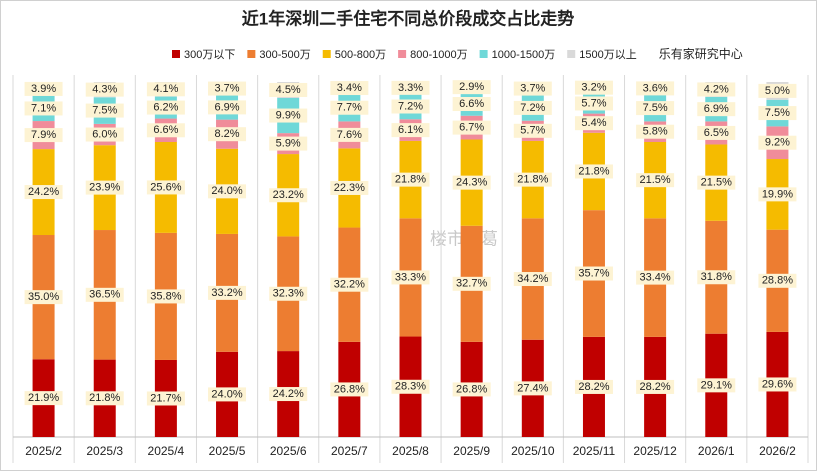  What do you see at coordinates (226, 191) in the screenshot?
I see `value-label: 24.0%` at bounding box center [226, 191].